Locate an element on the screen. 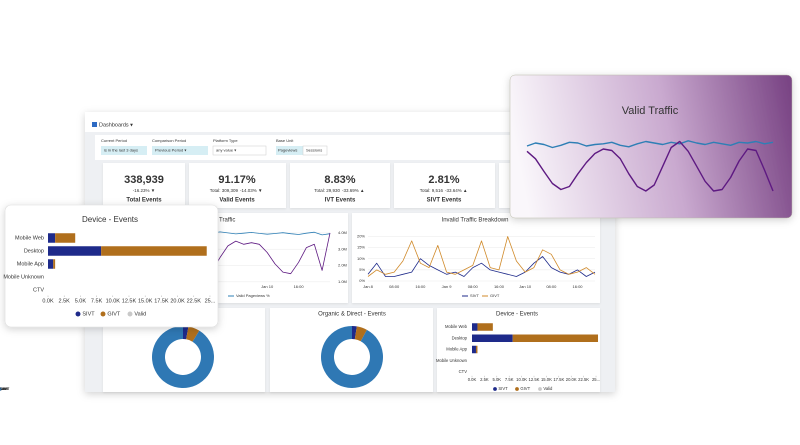 This screenshot has height=445, width=800. x-tick-label: 17.5K is located at coordinates (161, 301).